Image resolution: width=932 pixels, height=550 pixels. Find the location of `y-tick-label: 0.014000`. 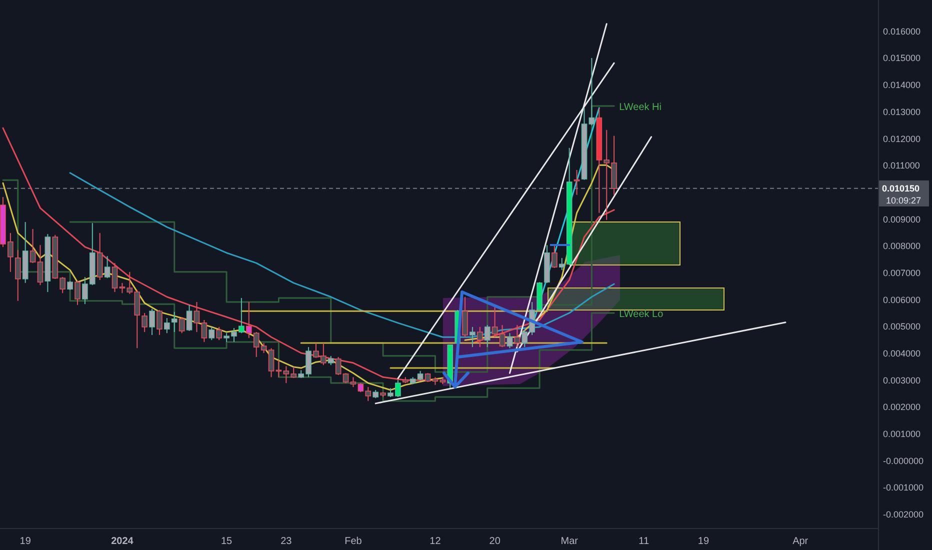

y-tick-label: 0.014000 is located at coordinates (902, 85).